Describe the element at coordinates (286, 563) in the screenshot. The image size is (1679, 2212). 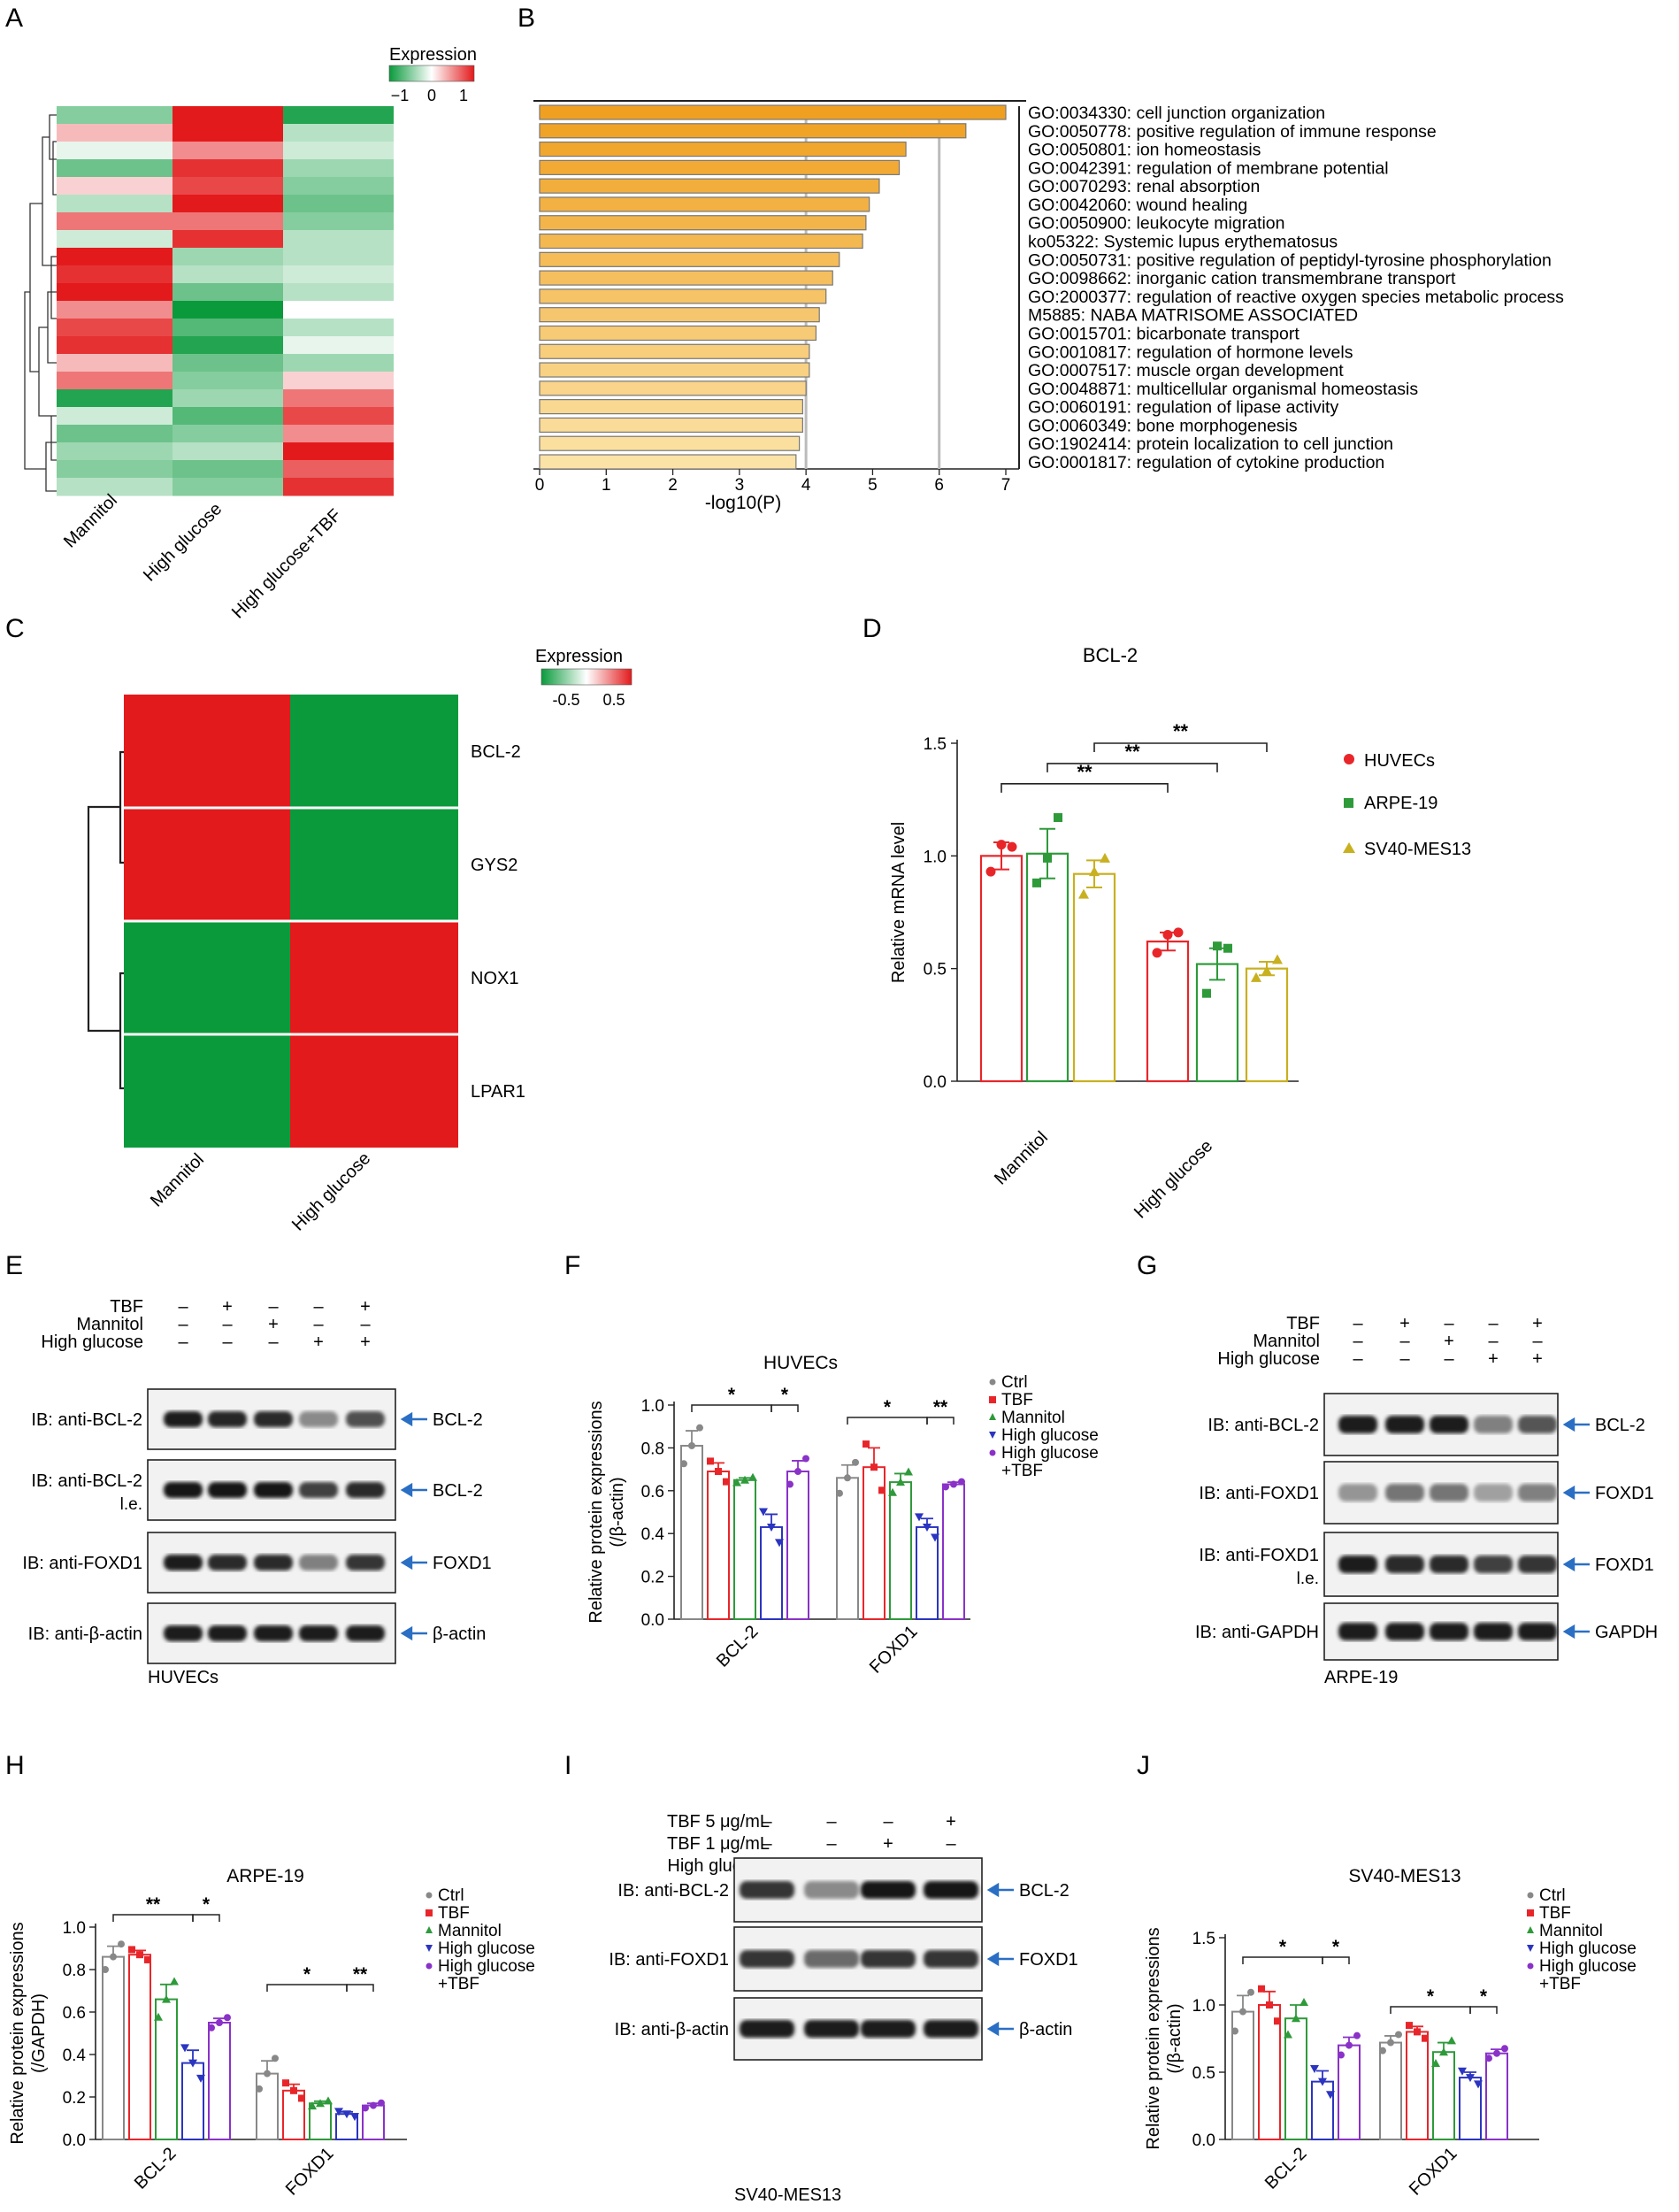
I see `panel-a-col-label: High glucose+TBF` at that location.